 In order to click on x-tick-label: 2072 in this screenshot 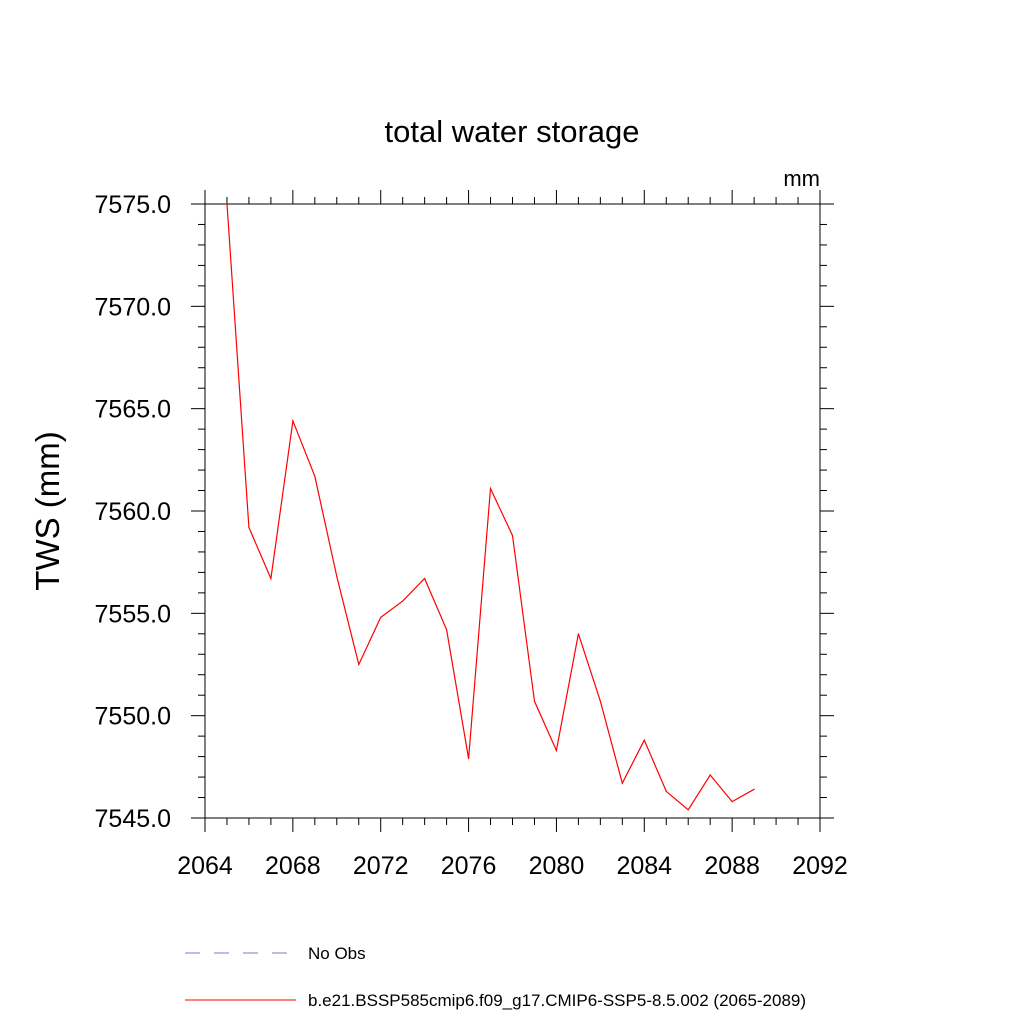, I will do `click(381, 866)`.